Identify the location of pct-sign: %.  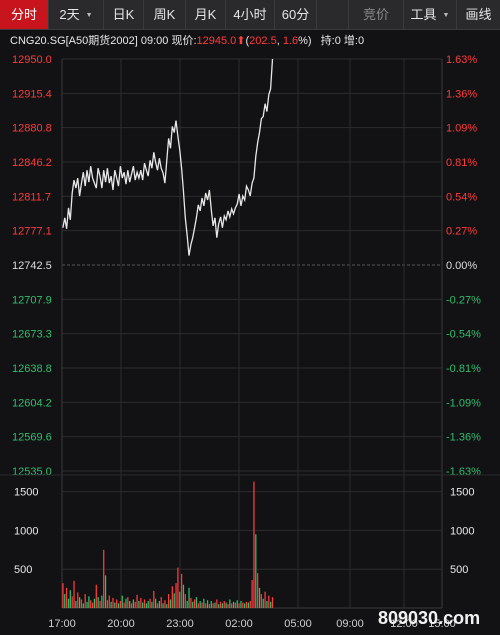
(303, 41).